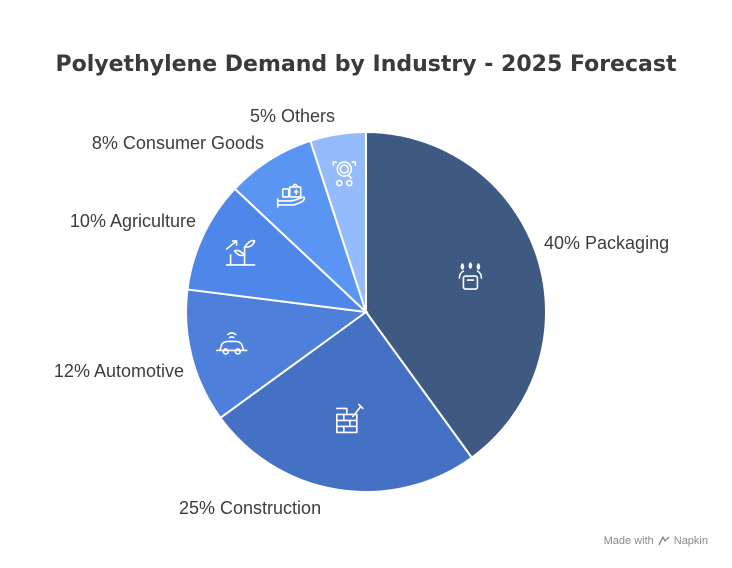 The width and height of the screenshot is (732, 568). What do you see at coordinates (292, 116) in the screenshot?
I see `slice-label-6: 5% Others` at bounding box center [292, 116].